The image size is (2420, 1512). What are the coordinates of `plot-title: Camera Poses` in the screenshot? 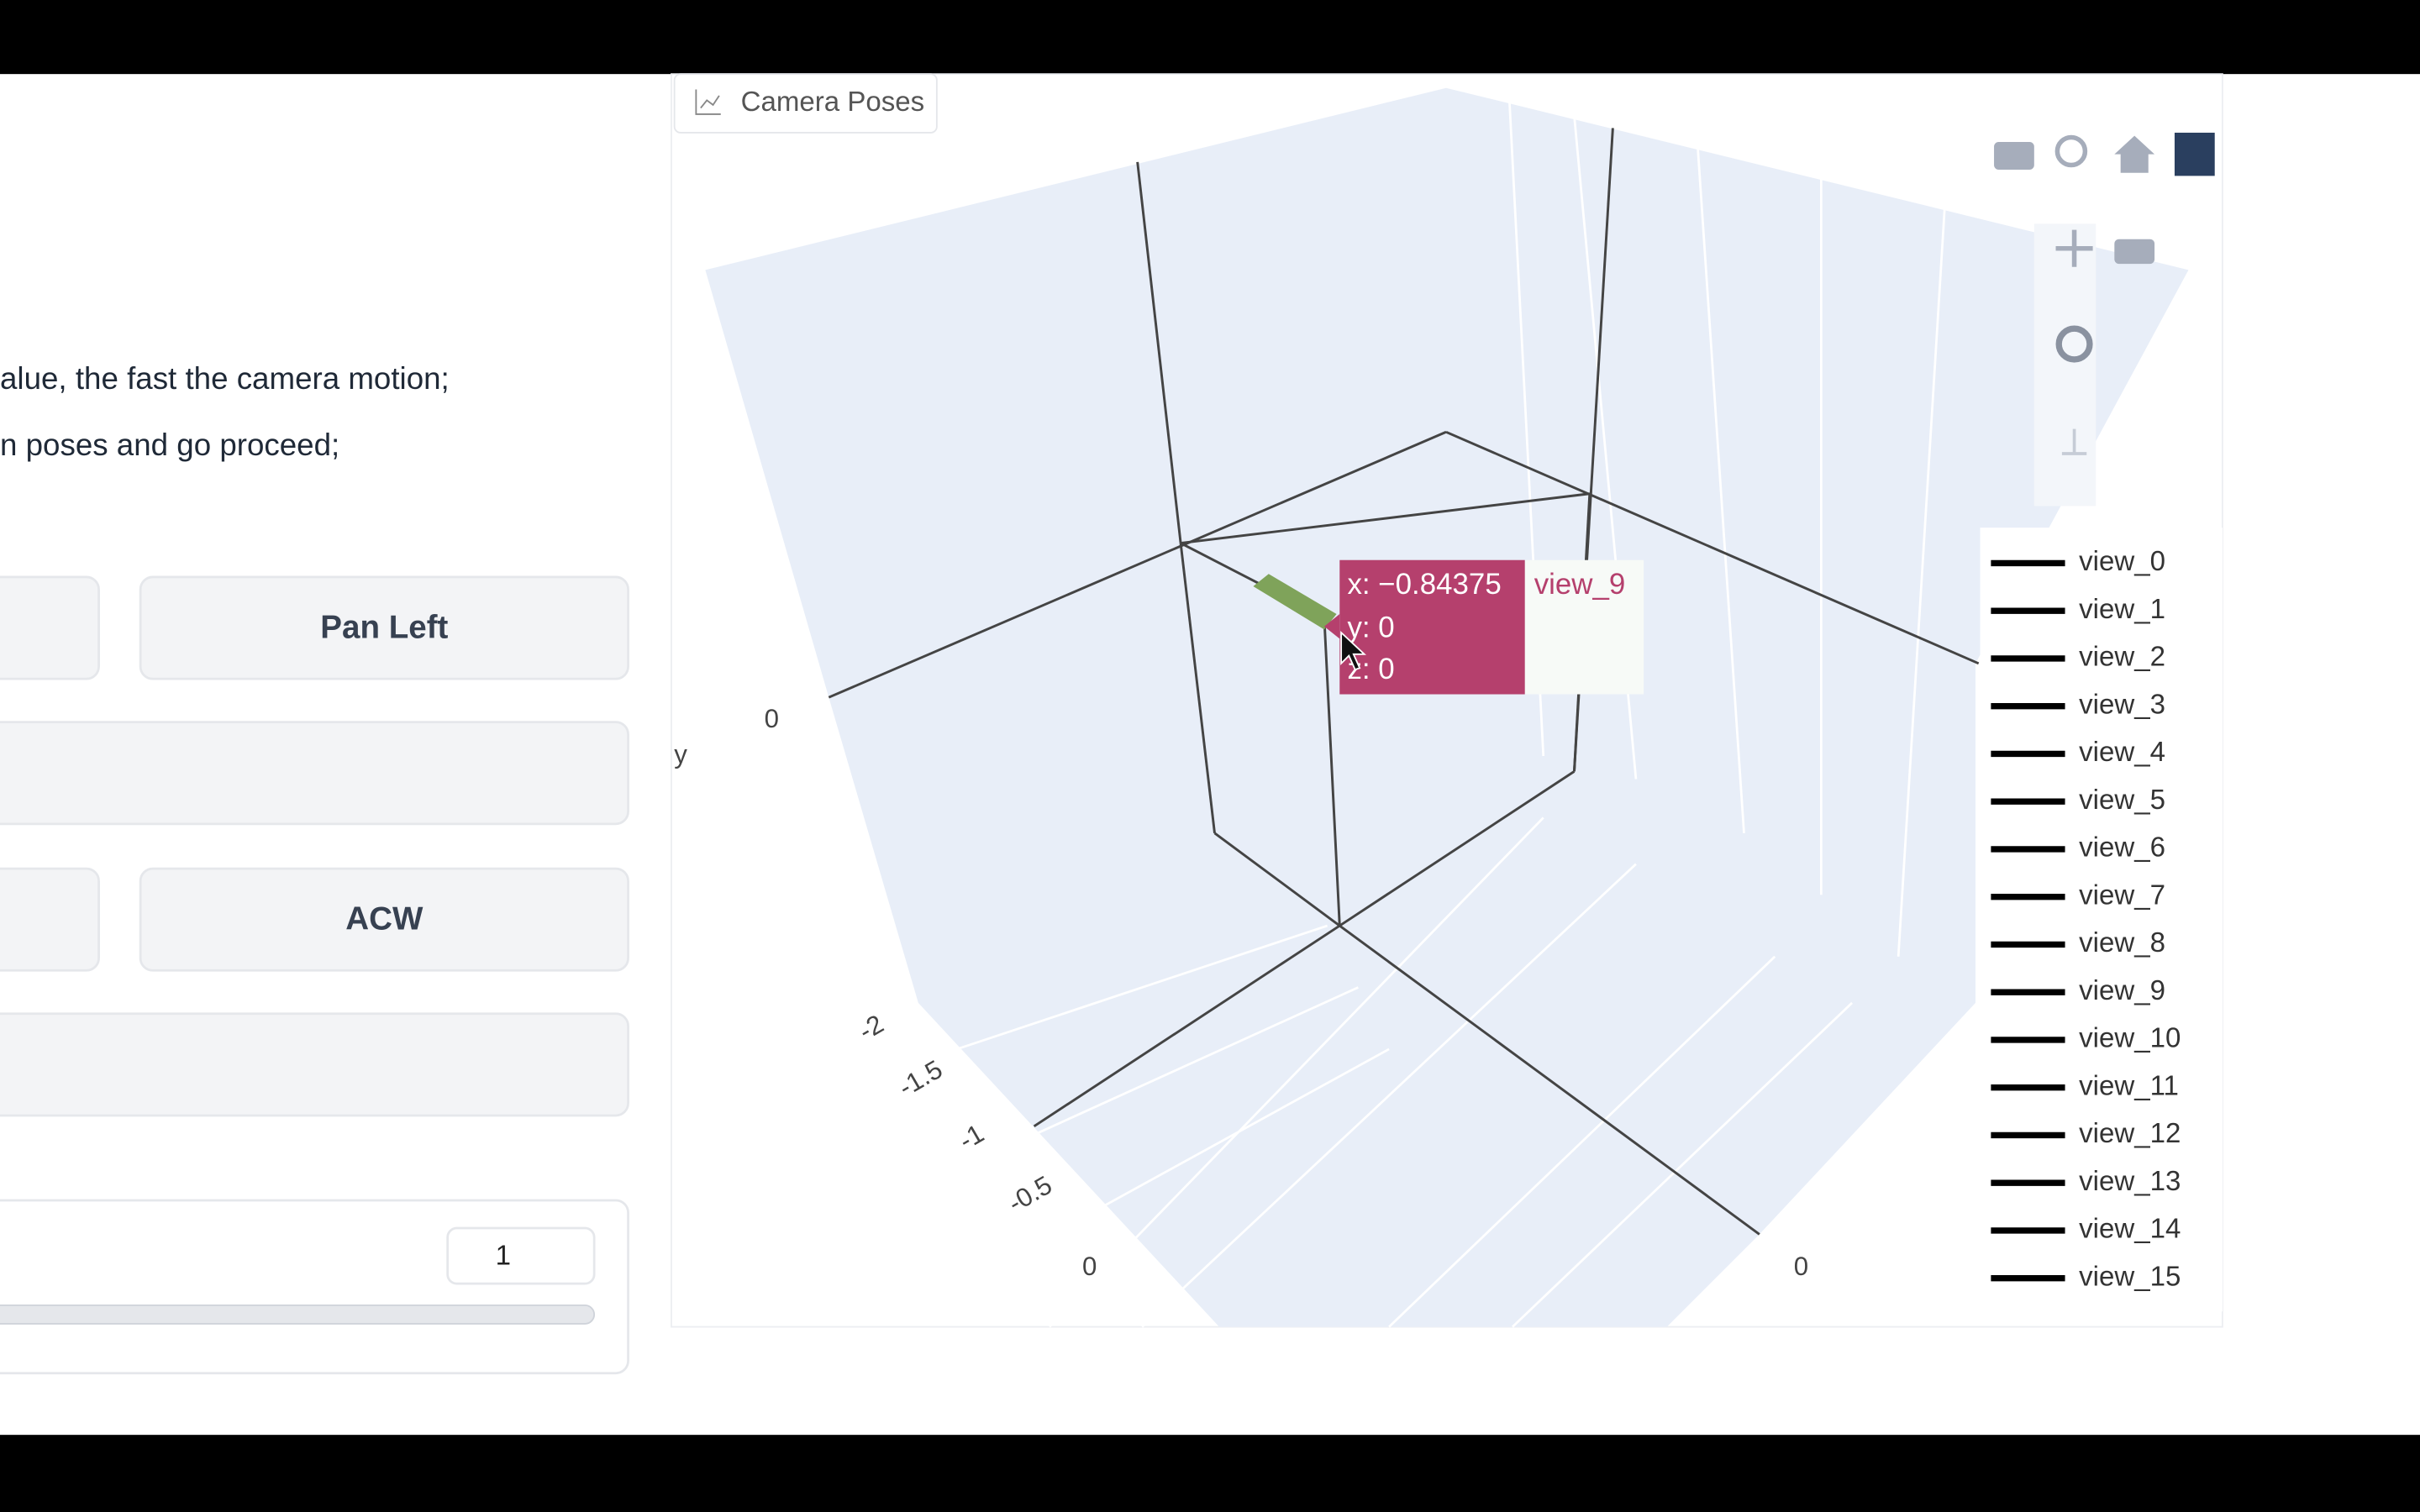 It's located at (833, 102).